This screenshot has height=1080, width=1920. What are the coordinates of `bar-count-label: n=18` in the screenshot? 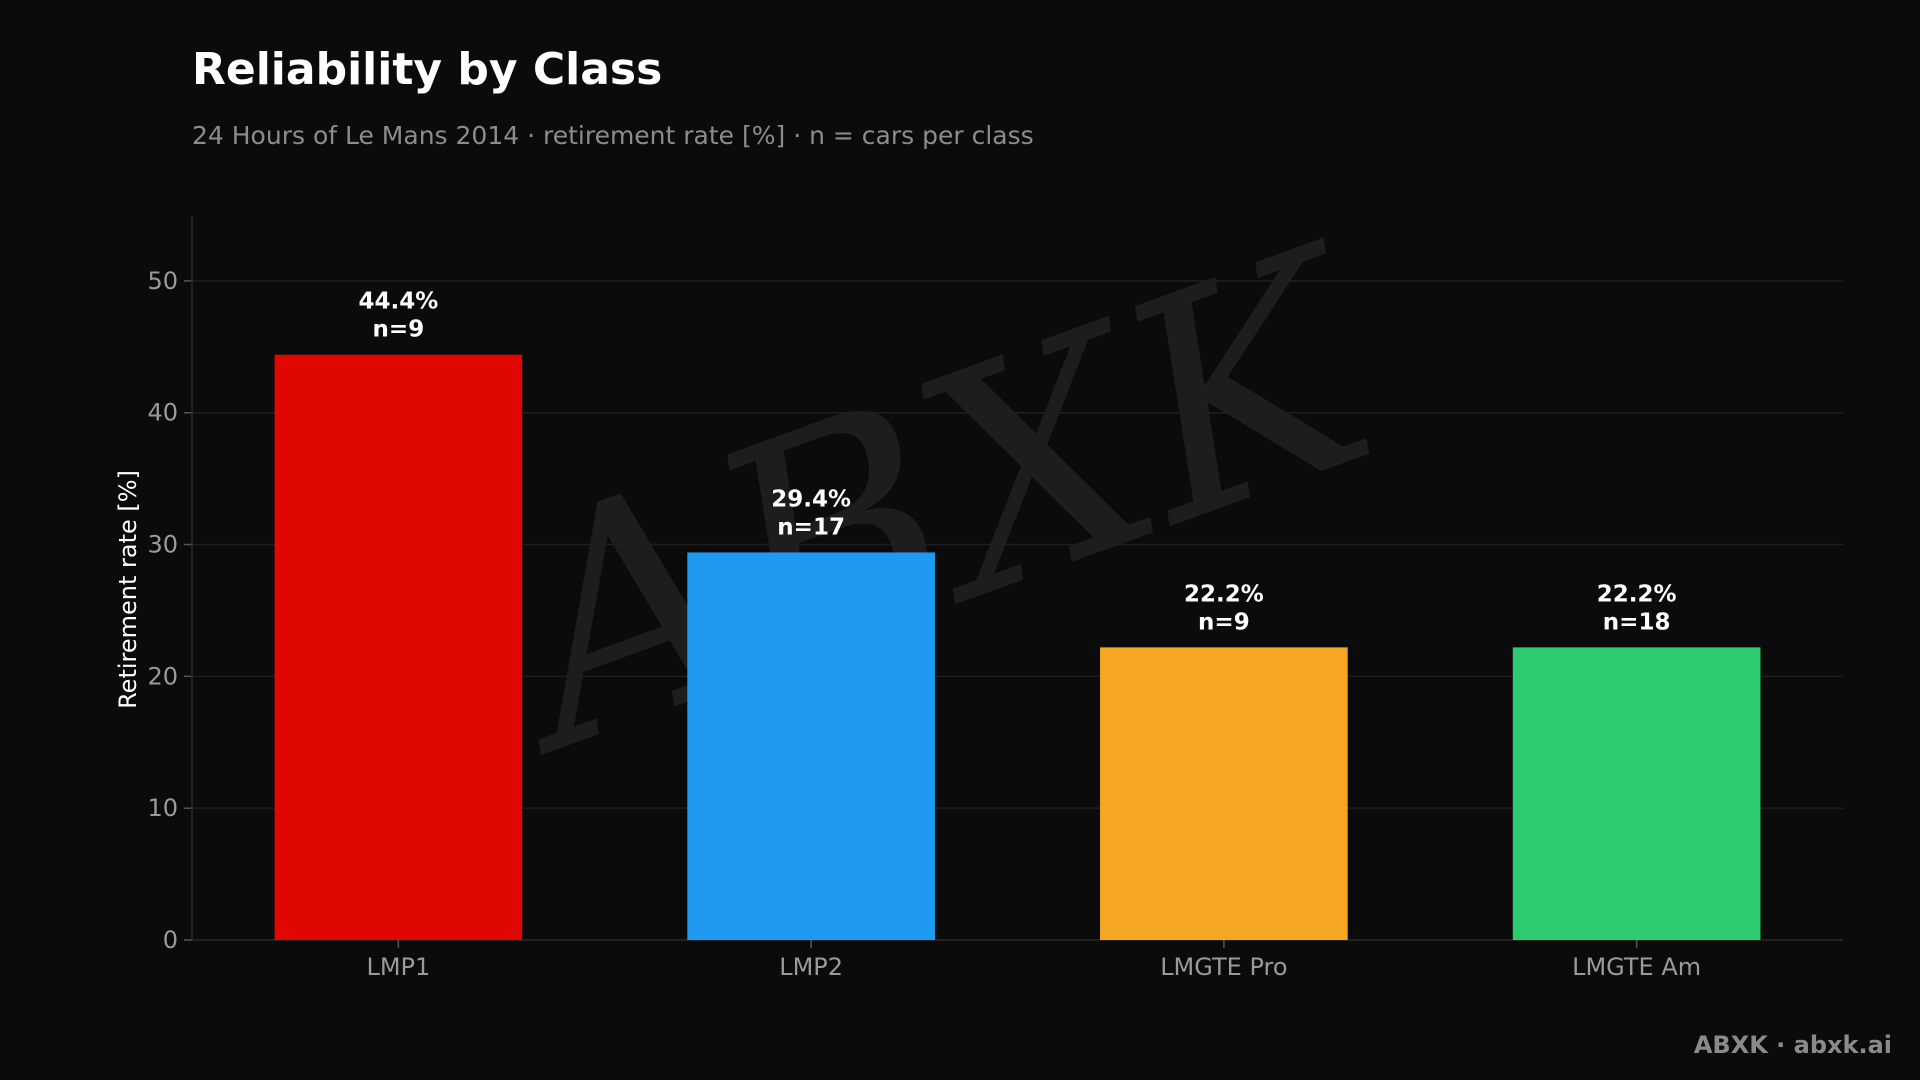 It's located at (1637, 622).